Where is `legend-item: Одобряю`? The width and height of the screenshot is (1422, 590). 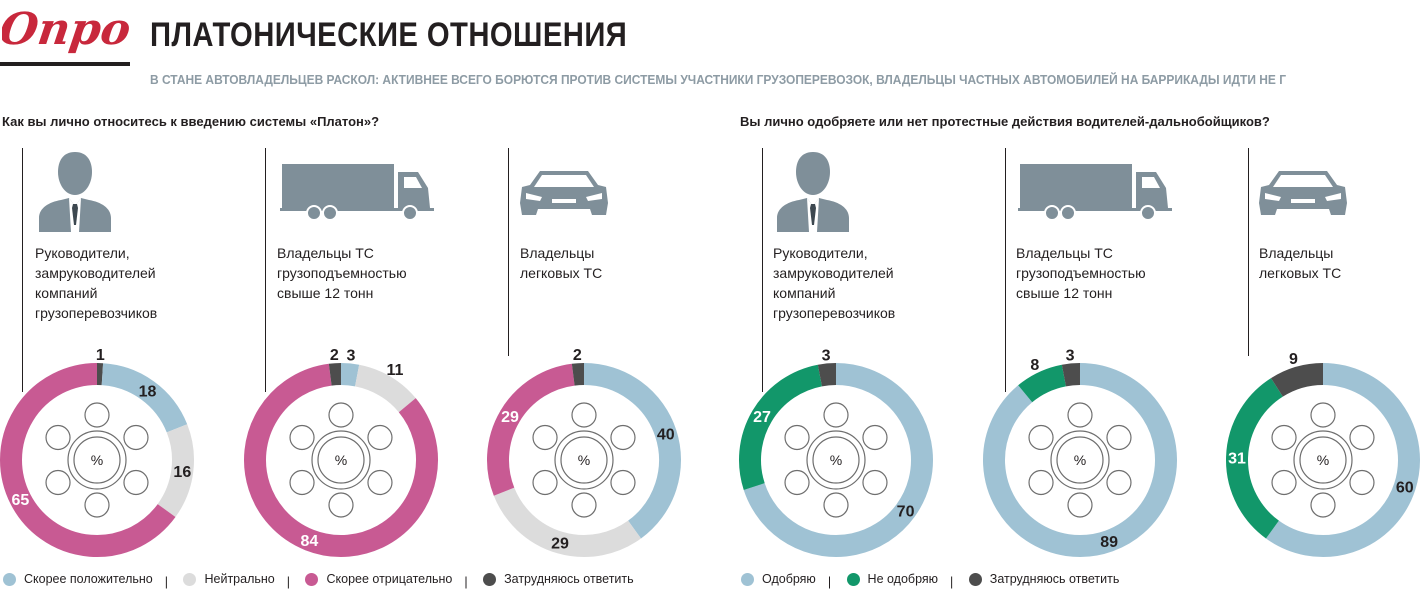 legend-item: Одобряю is located at coordinates (778, 579).